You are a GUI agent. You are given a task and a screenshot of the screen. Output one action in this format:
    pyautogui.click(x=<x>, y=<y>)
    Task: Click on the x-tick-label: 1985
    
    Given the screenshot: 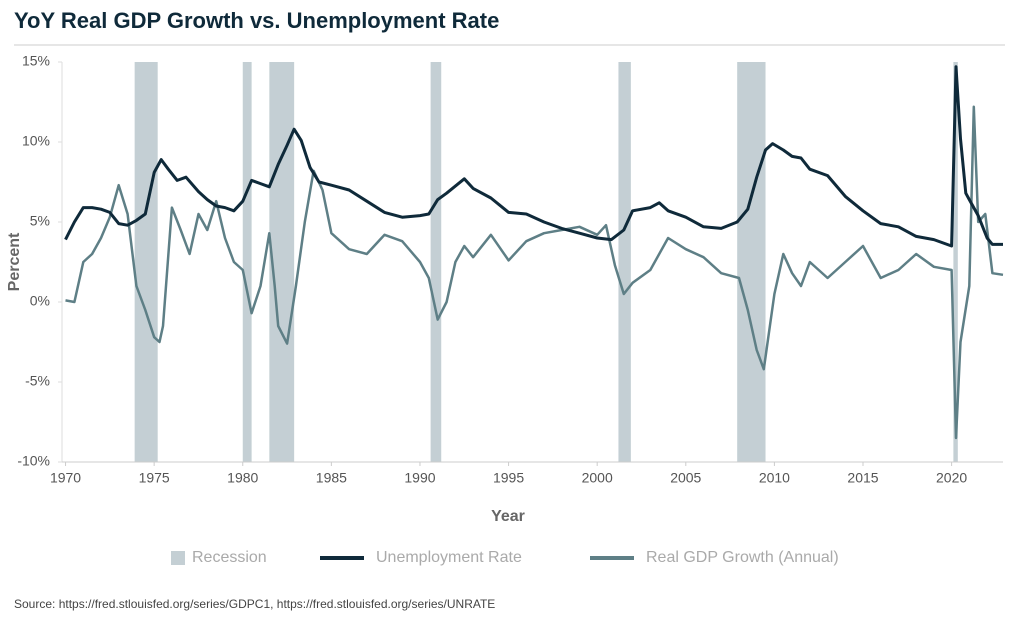 What is the action you would take?
    pyautogui.click(x=331, y=478)
    